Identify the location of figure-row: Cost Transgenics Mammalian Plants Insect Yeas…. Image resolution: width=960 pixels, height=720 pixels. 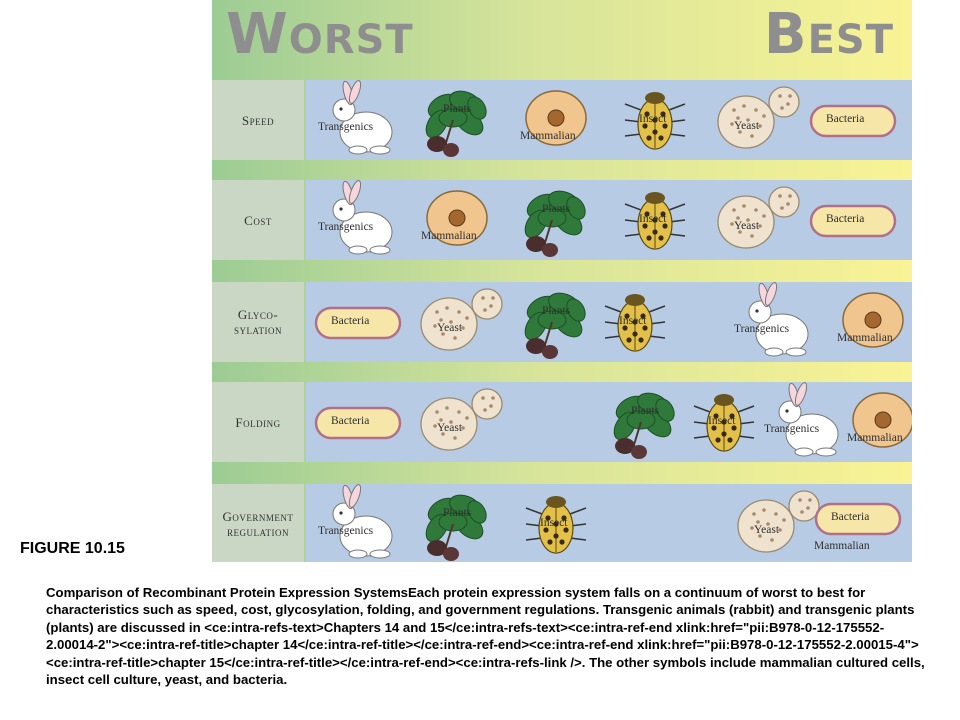
(562, 220).